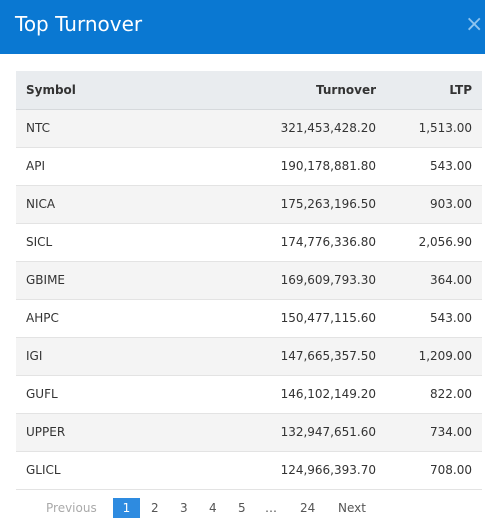 The image size is (485, 518). I want to click on cell-ltp: 2,056.90, so click(445, 242).